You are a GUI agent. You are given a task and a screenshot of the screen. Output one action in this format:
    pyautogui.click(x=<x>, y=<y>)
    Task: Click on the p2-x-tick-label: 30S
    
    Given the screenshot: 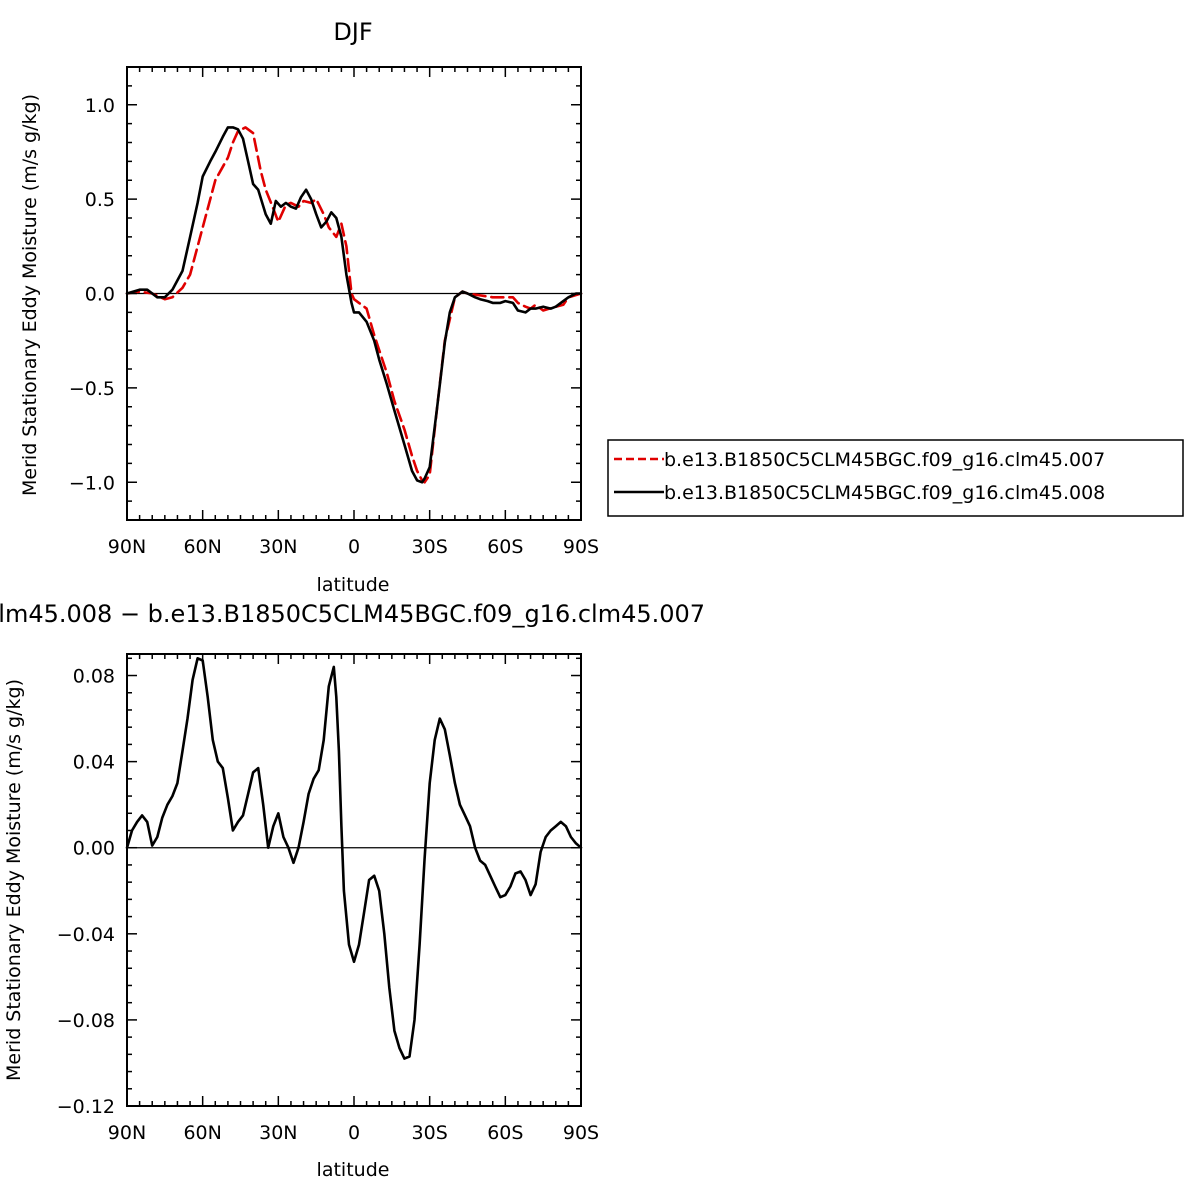 What is the action you would take?
    pyautogui.click(x=430, y=1133)
    